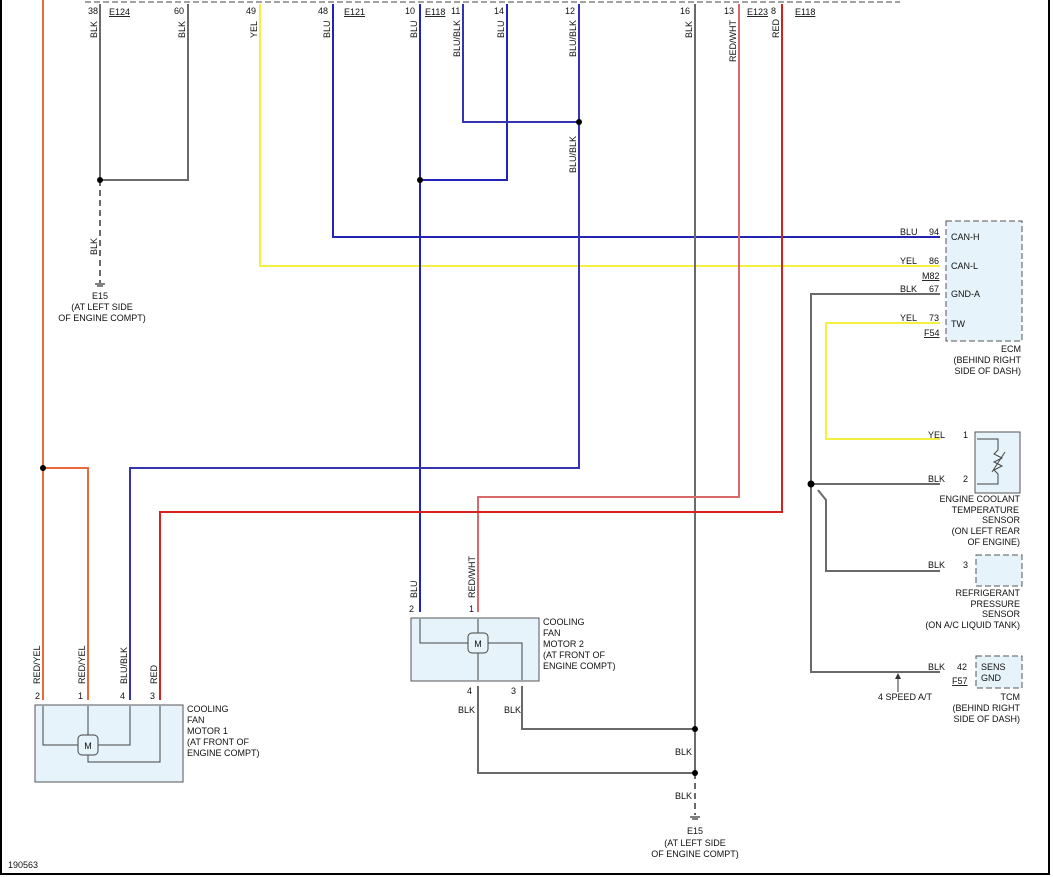 This screenshot has width=1053, height=877. I want to click on diagram-id: 190563, so click(23, 865).